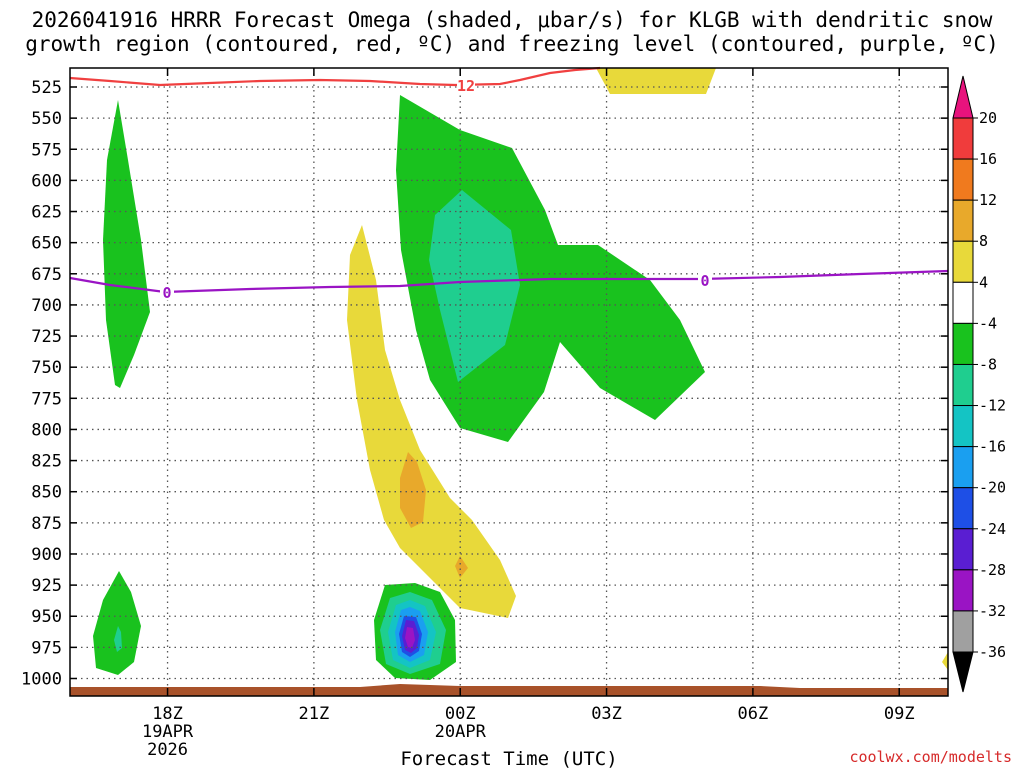 The width and height of the screenshot is (1024, 768). What do you see at coordinates (992, 652) in the screenshot?
I see `colorbar-label: -36` at bounding box center [992, 652].